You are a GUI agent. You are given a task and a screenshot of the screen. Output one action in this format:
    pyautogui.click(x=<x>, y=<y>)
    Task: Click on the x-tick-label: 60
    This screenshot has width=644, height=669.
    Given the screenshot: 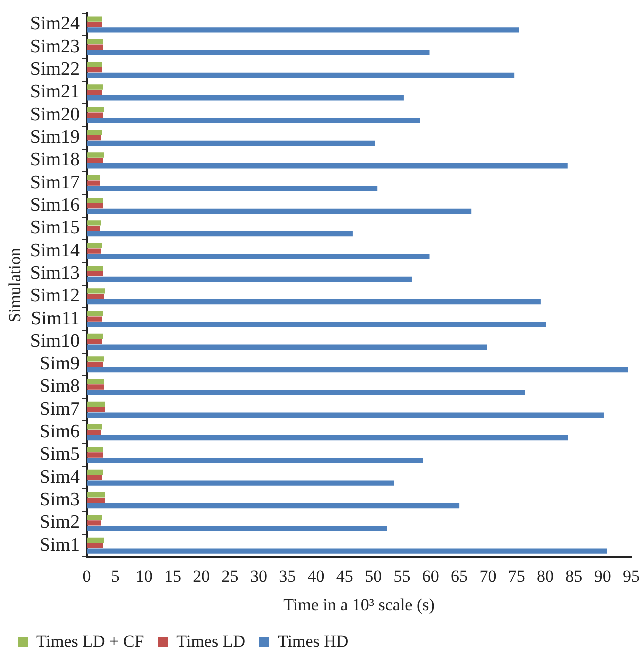 What is the action you would take?
    pyautogui.click(x=431, y=576)
    